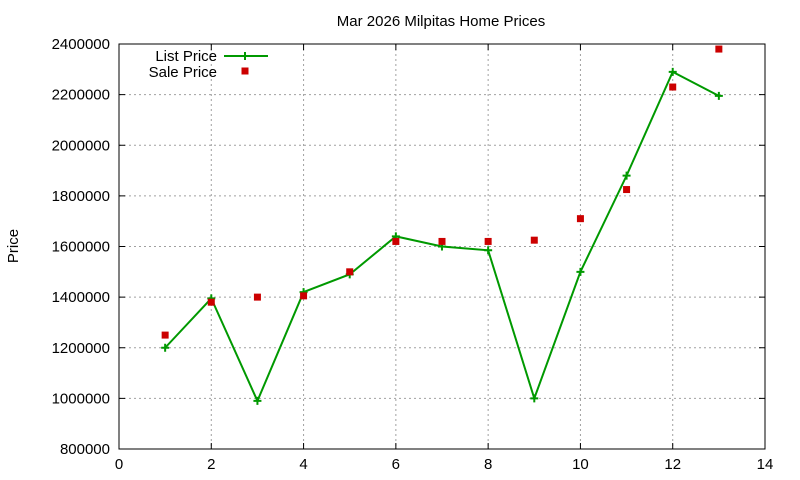 Image resolution: width=800 pixels, height=480 pixels. What do you see at coordinates (81, 95) in the screenshot?
I see `y-tick-label: 2200000` at bounding box center [81, 95].